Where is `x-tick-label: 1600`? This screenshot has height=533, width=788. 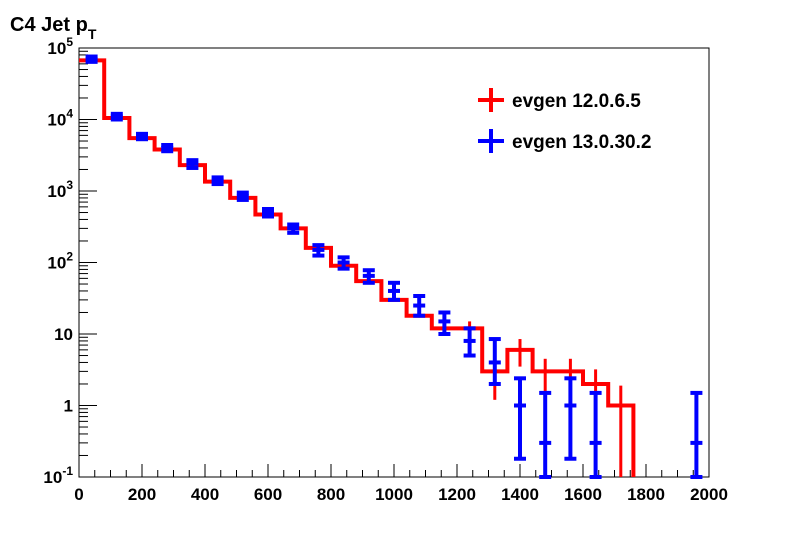
x-tick-label: 1600 is located at coordinates (583, 494).